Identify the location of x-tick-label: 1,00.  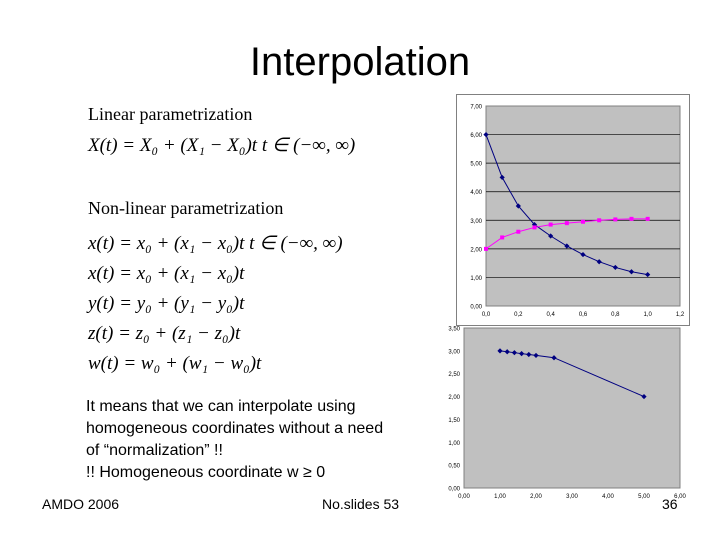
(500, 497).